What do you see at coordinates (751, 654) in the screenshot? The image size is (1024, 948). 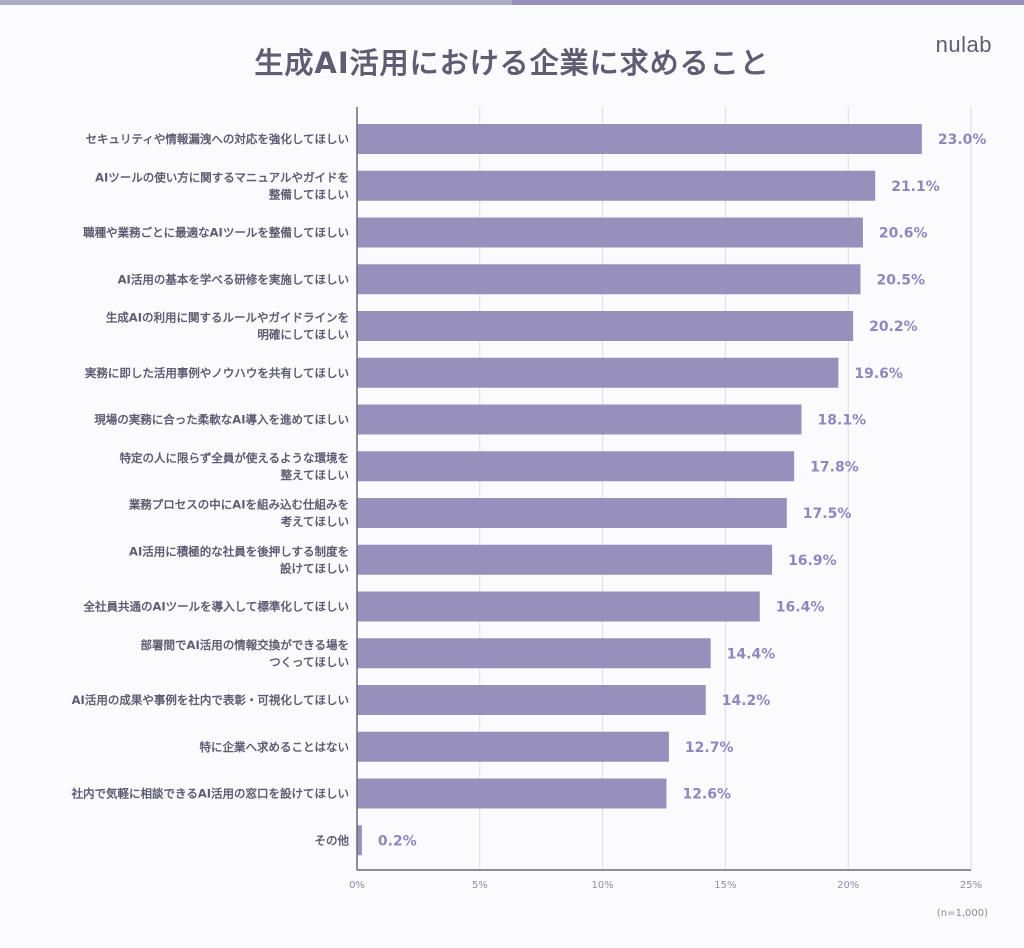 I see `value-label: 14.4%` at bounding box center [751, 654].